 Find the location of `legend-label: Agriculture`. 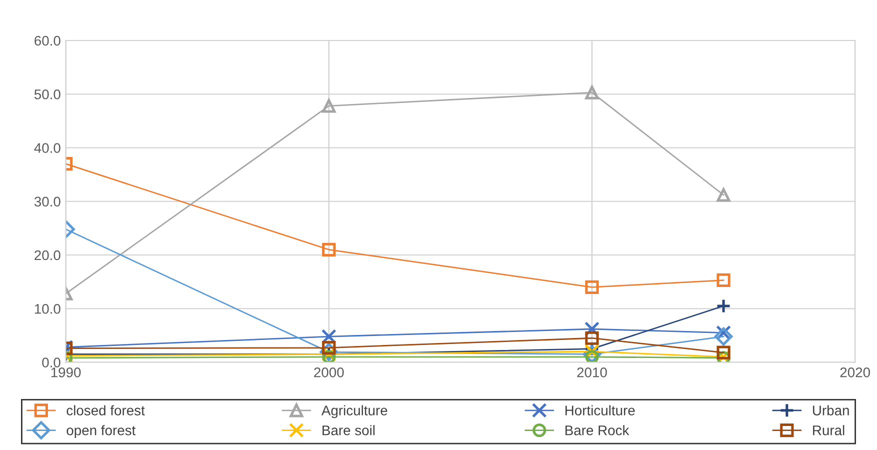

legend-label: Agriculture is located at coordinates (354, 411).